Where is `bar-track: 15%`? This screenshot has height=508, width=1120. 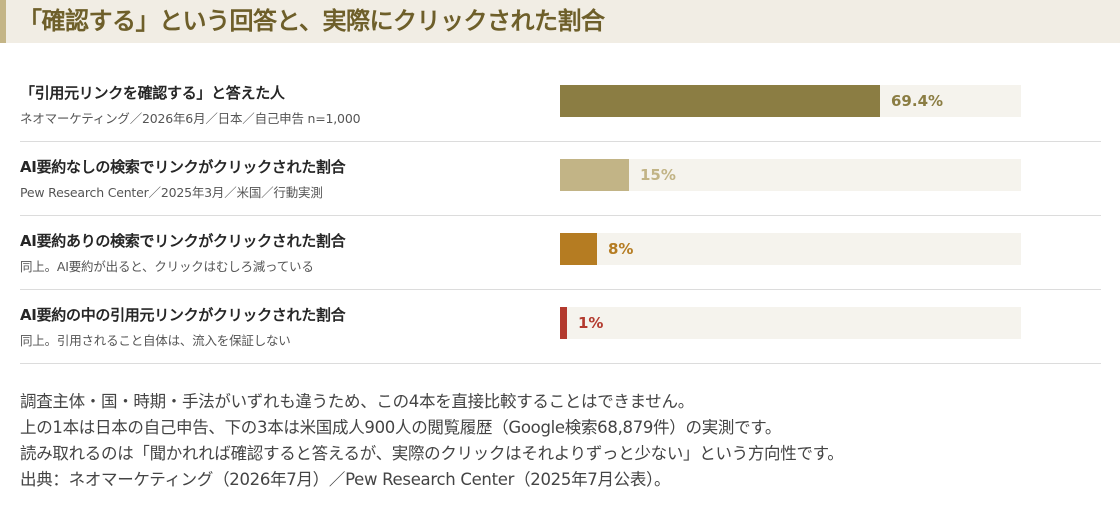
bar-track: 15% is located at coordinates (790, 175).